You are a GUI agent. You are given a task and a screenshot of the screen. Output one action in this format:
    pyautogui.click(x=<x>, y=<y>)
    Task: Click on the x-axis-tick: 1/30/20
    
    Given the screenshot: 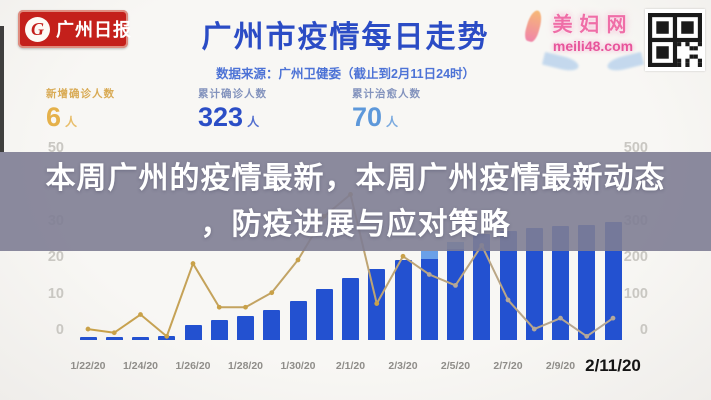 What is the action you would take?
    pyautogui.click(x=298, y=366)
    